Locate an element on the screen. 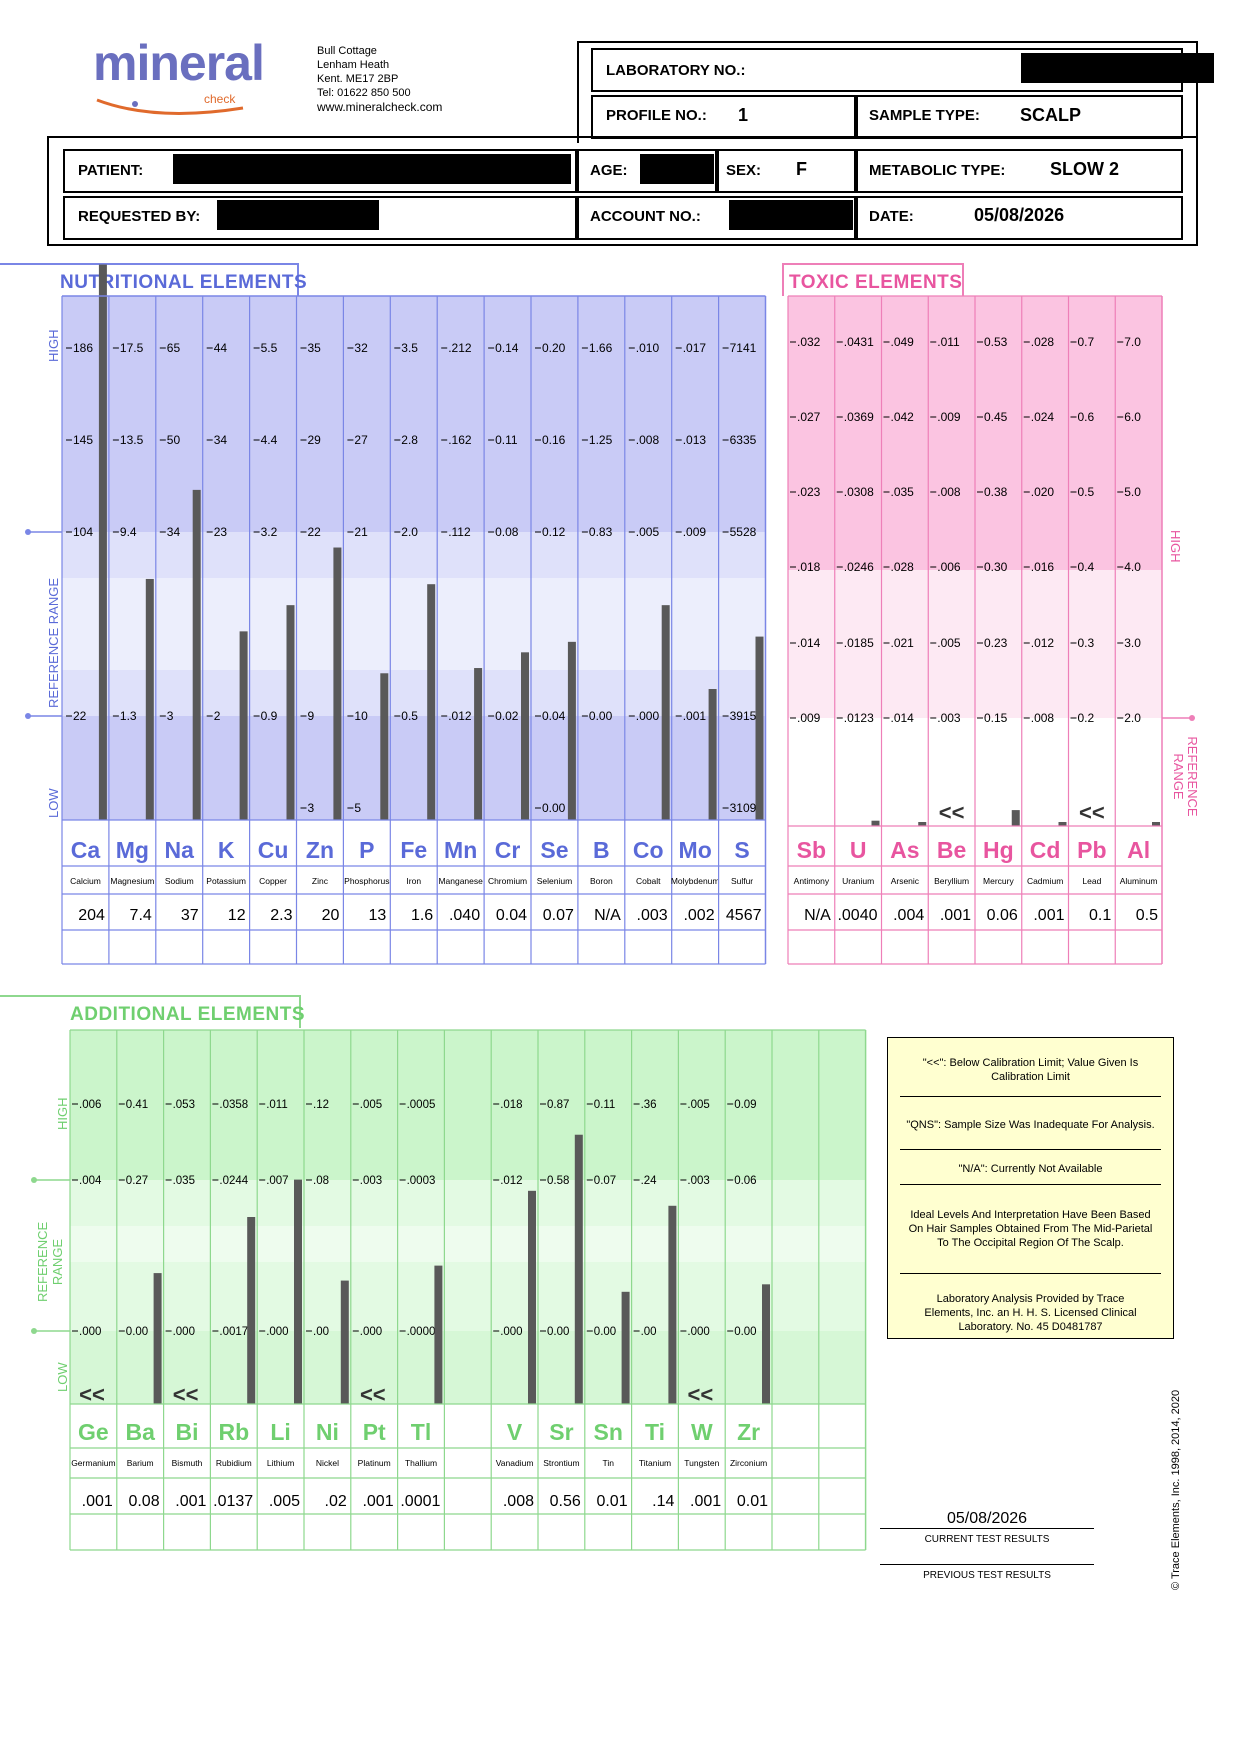 The image size is (1240, 1753). nutritional-result-mn: .040 is located at coordinates (464, 915).